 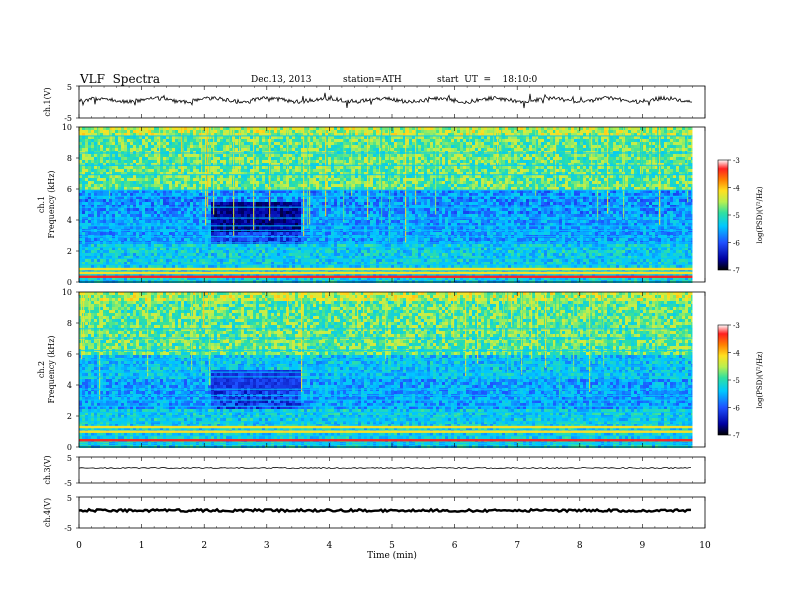 What do you see at coordinates (68, 528) in the screenshot?
I see `ch4-waveform-ytick-bottom: -5` at bounding box center [68, 528].